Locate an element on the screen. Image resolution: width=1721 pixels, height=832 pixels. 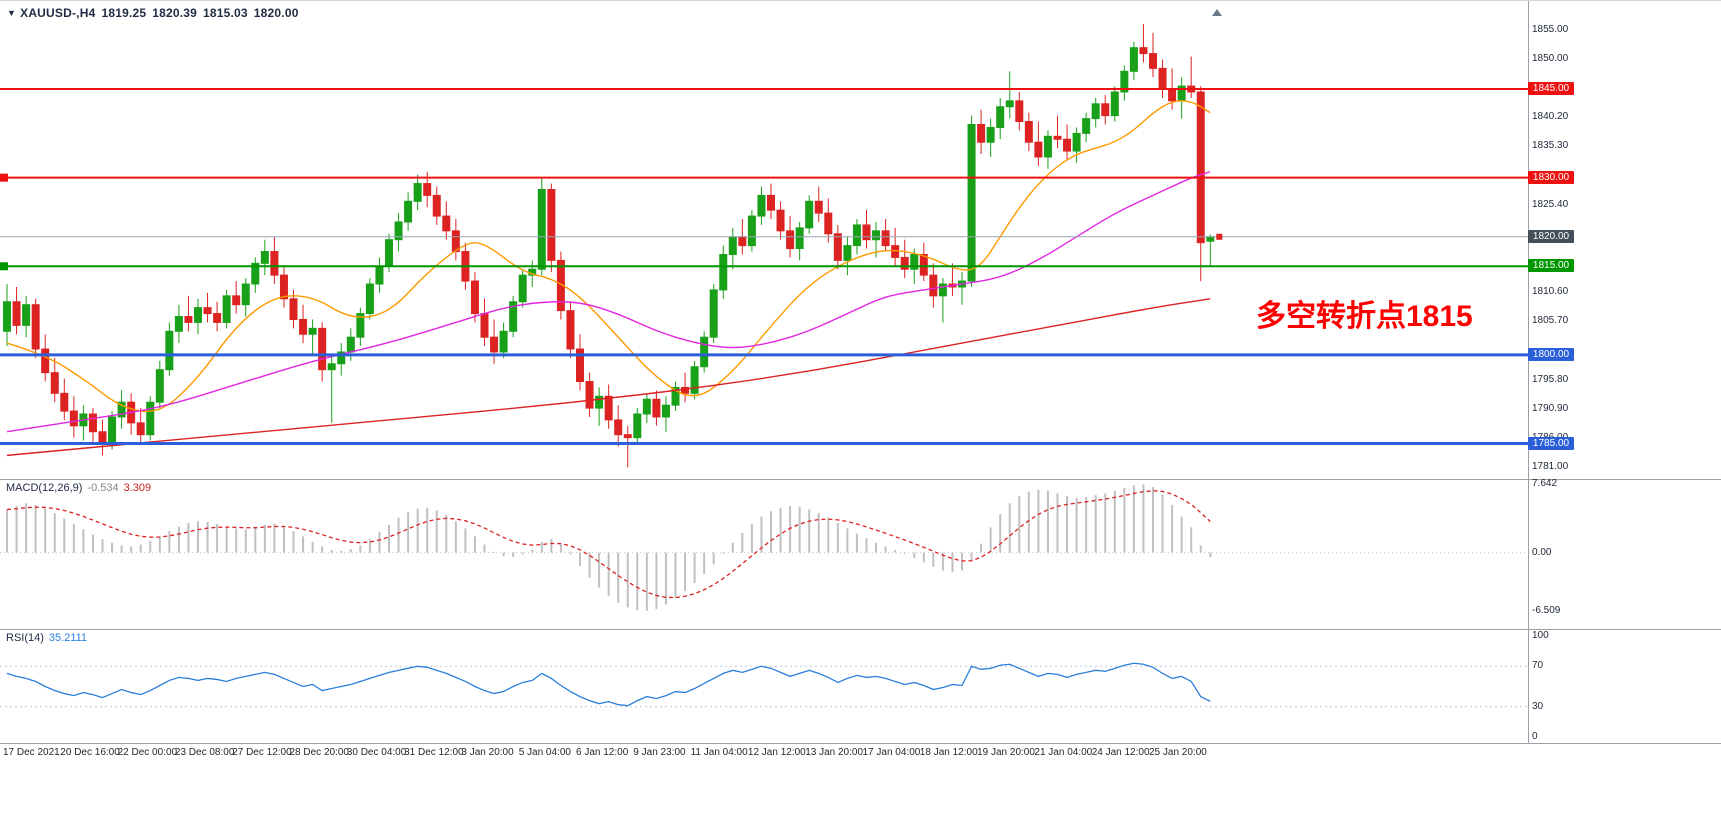
rsi-line is located at coordinates (608, 684).